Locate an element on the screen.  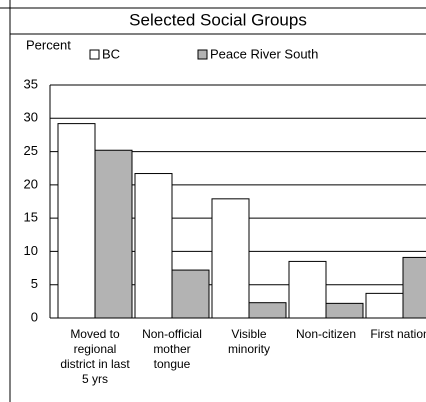
y-tick-label: 30 is located at coordinates (31, 117).